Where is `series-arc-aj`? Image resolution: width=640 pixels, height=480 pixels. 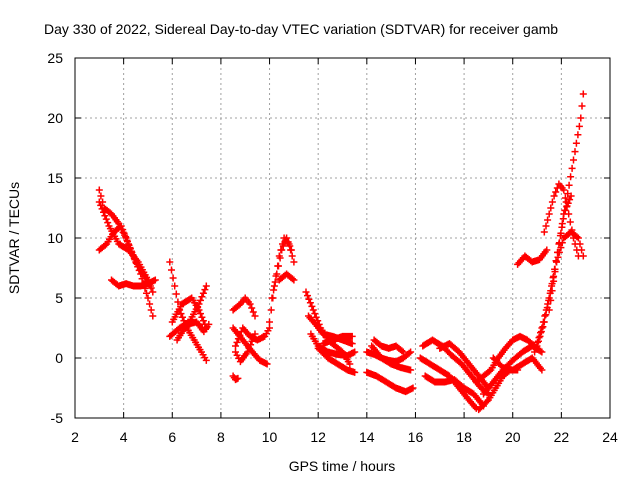
series-arc-aj is located at coordinates (560, 220).